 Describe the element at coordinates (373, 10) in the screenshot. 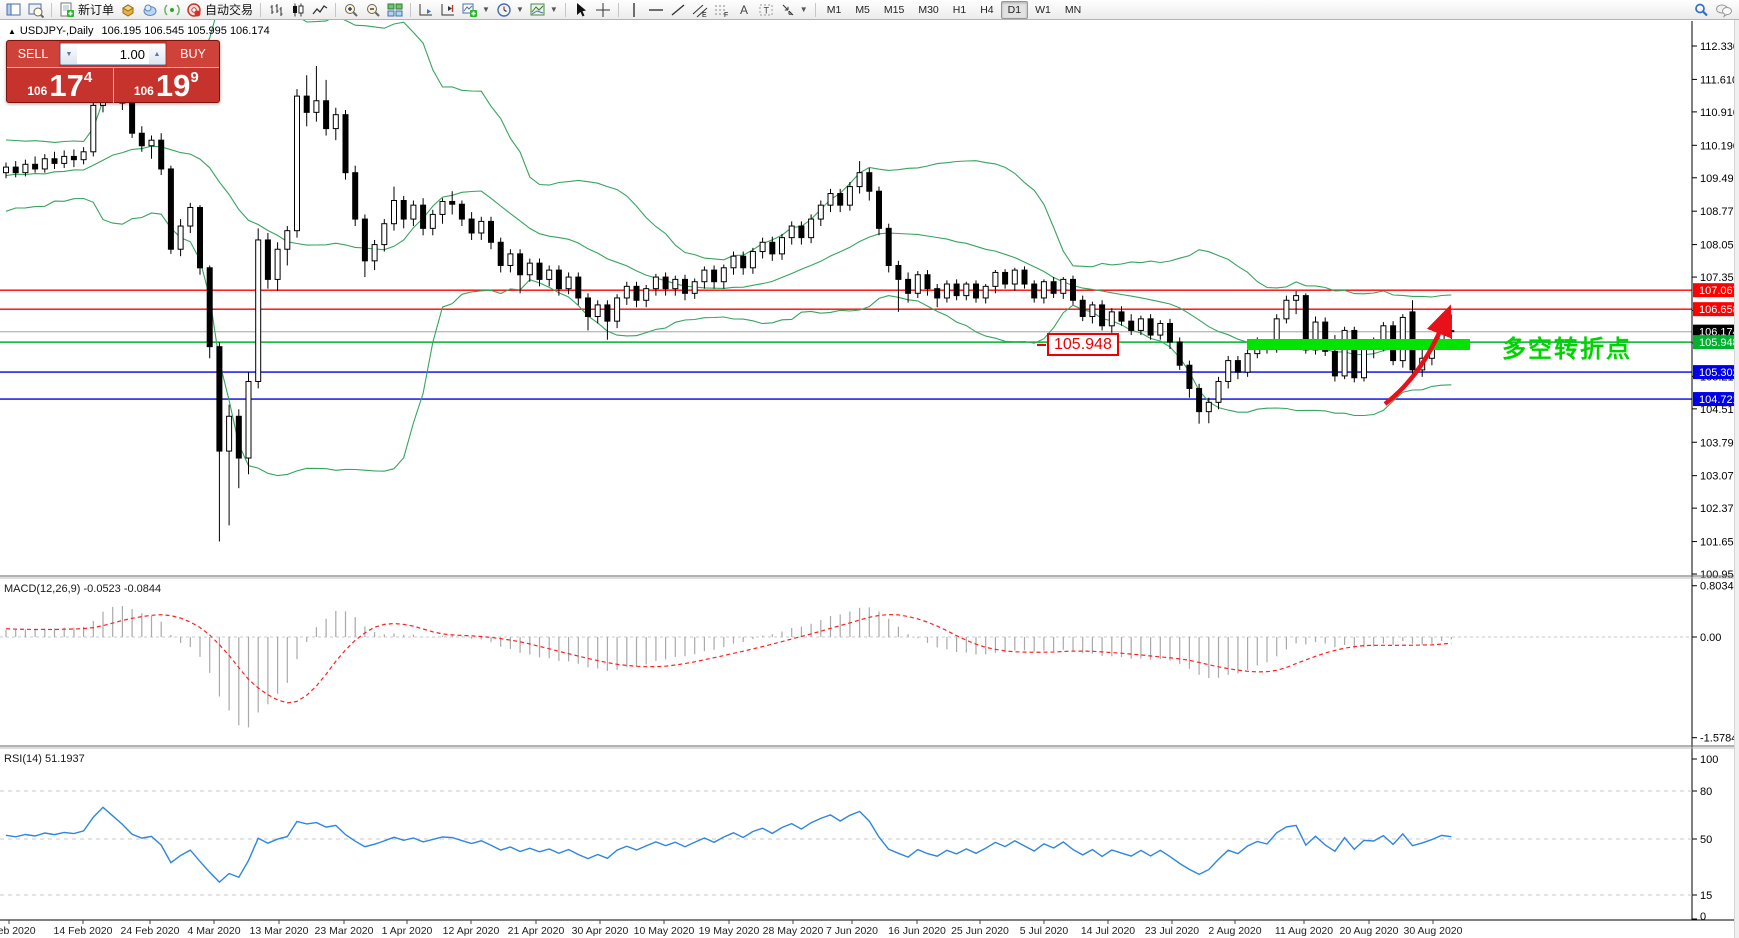

I see `zoom-out-button` at that location.